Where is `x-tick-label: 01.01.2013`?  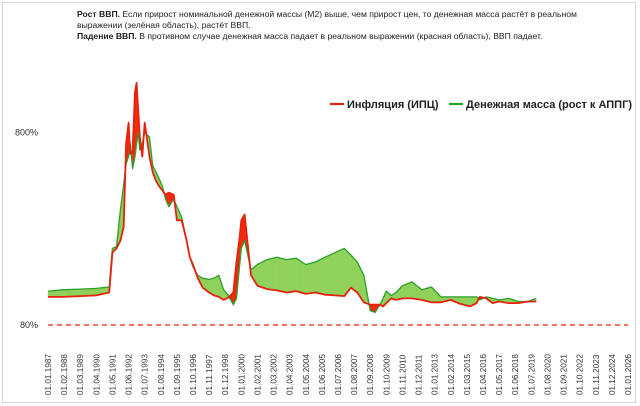
x-tick-label: 01.01.2013 is located at coordinates (435, 374).